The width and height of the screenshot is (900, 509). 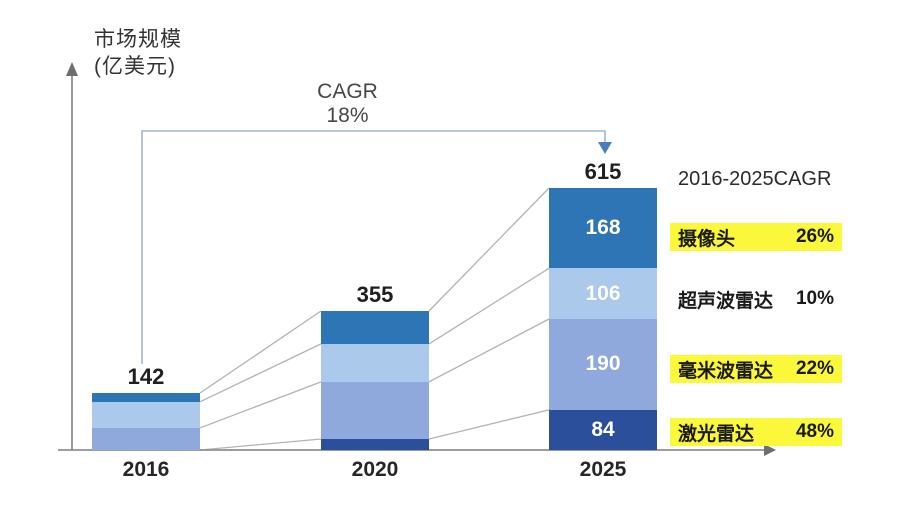 What do you see at coordinates (146, 438) in the screenshot?
I see `bar-segment-2016-毫米波雷达` at bounding box center [146, 438].